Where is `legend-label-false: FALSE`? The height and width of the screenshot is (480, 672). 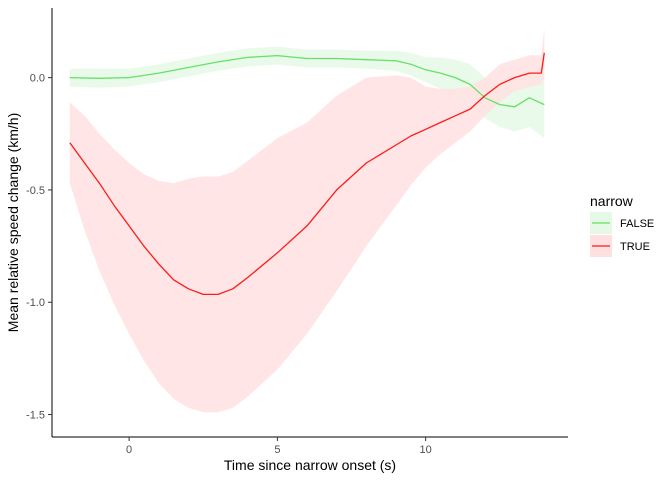 legend-label-false: FALSE is located at coordinates (637, 224).